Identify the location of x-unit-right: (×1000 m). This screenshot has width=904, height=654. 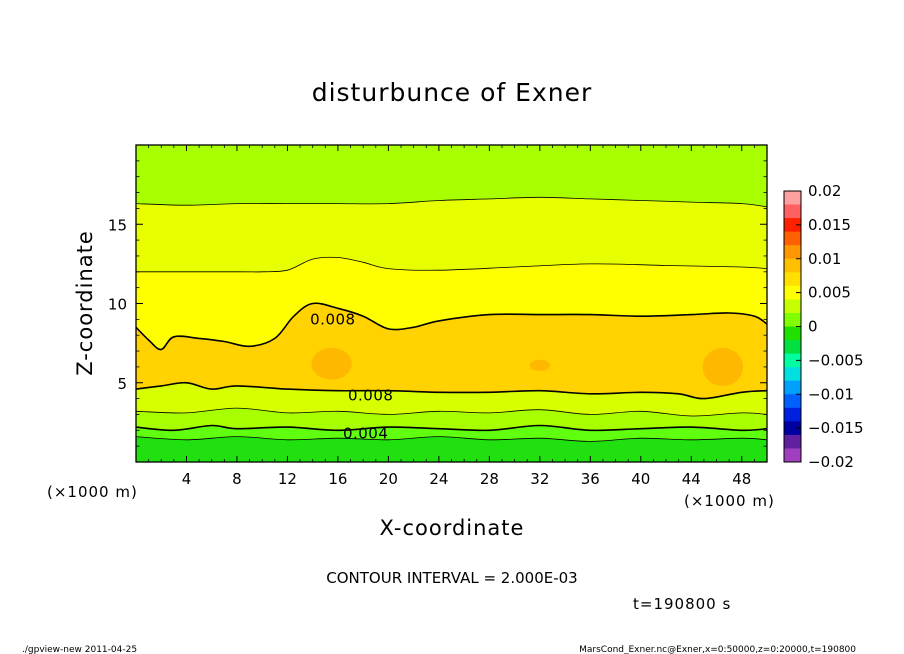
(729, 501).